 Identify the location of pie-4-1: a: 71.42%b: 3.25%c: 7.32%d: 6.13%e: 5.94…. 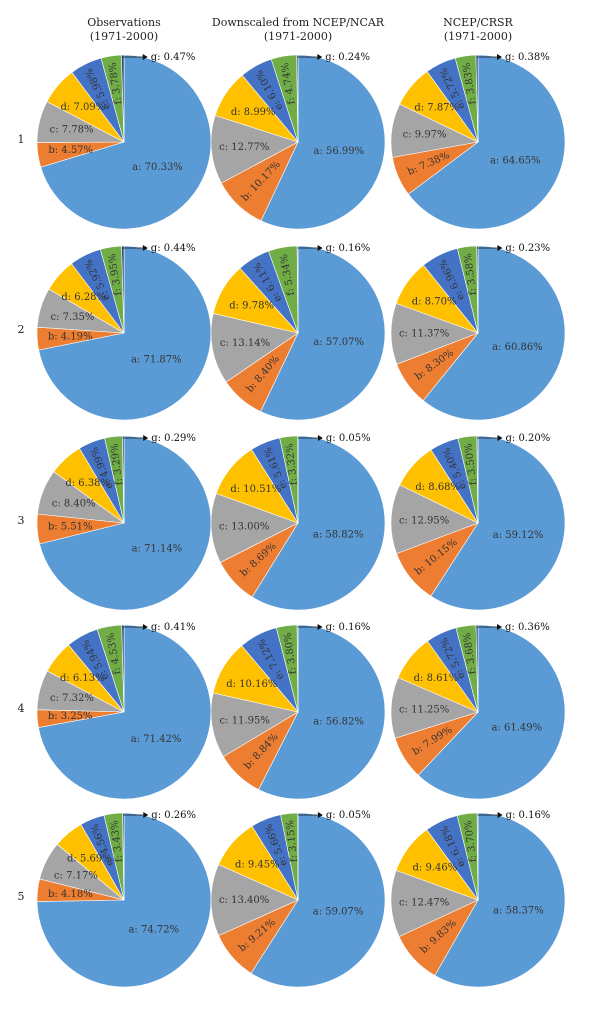
(124, 711).